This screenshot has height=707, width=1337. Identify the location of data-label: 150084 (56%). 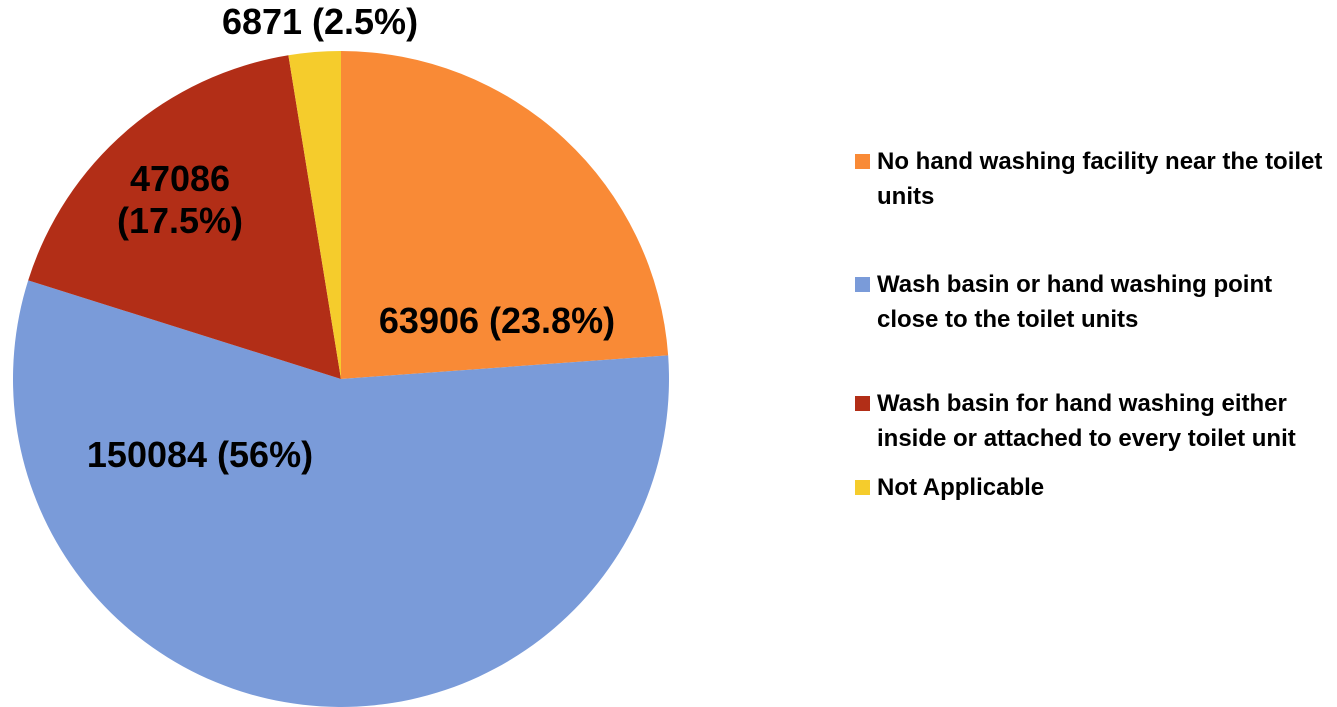
(200, 454).